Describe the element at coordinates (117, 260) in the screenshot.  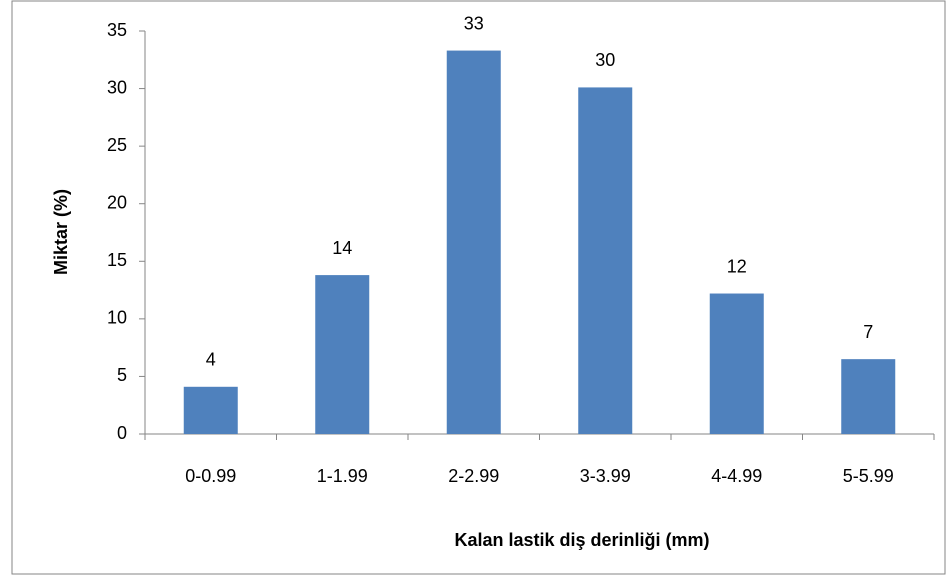
I see `y-tick-label: 15` at that location.